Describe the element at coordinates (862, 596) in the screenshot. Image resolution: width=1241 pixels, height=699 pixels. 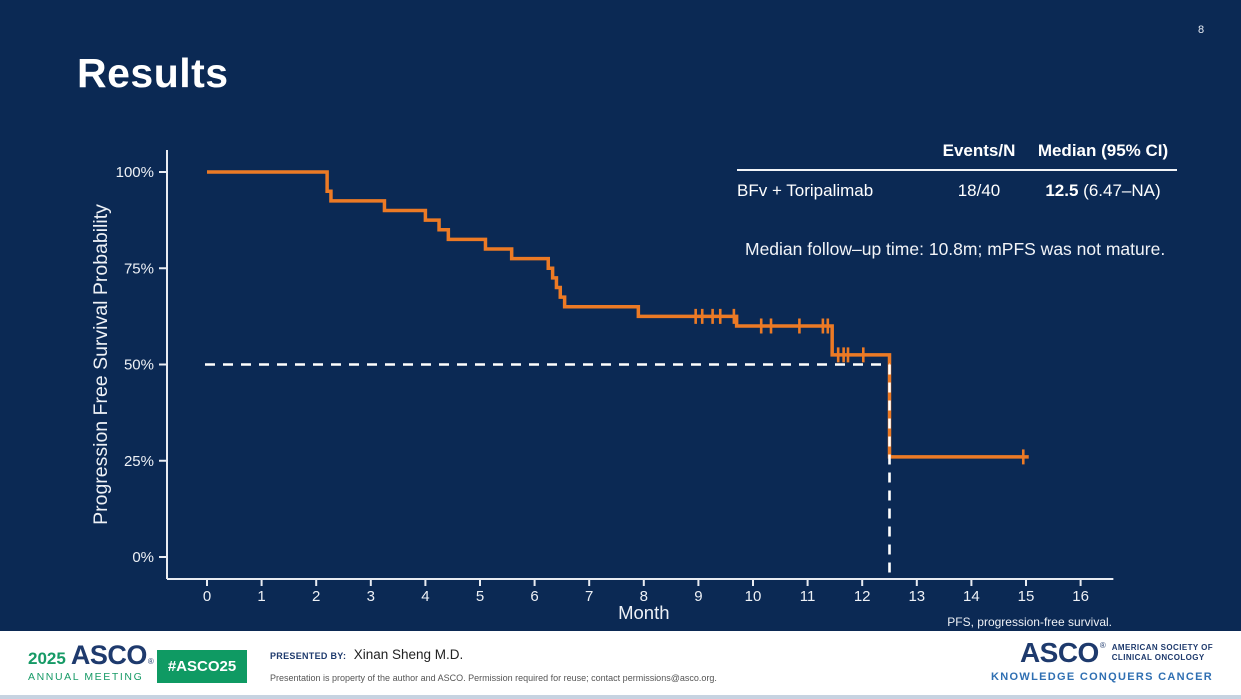
I see `x-tick-label: 12` at that location.